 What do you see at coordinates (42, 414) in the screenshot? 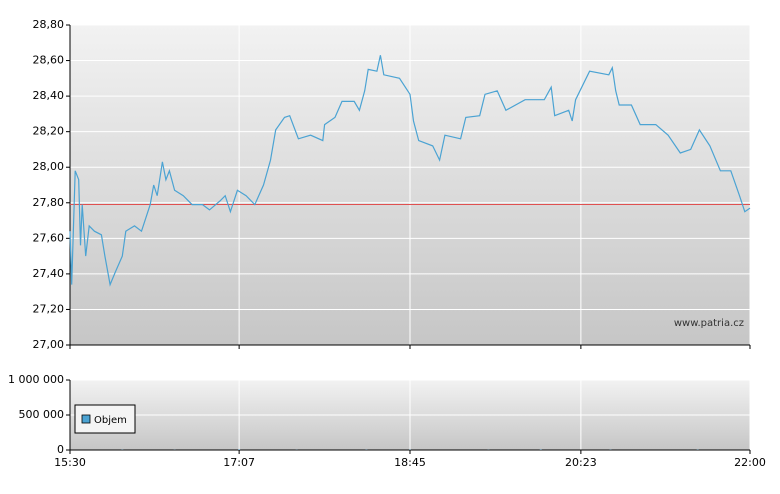
I see `y-tick-label: 500 000` at bounding box center [42, 414].